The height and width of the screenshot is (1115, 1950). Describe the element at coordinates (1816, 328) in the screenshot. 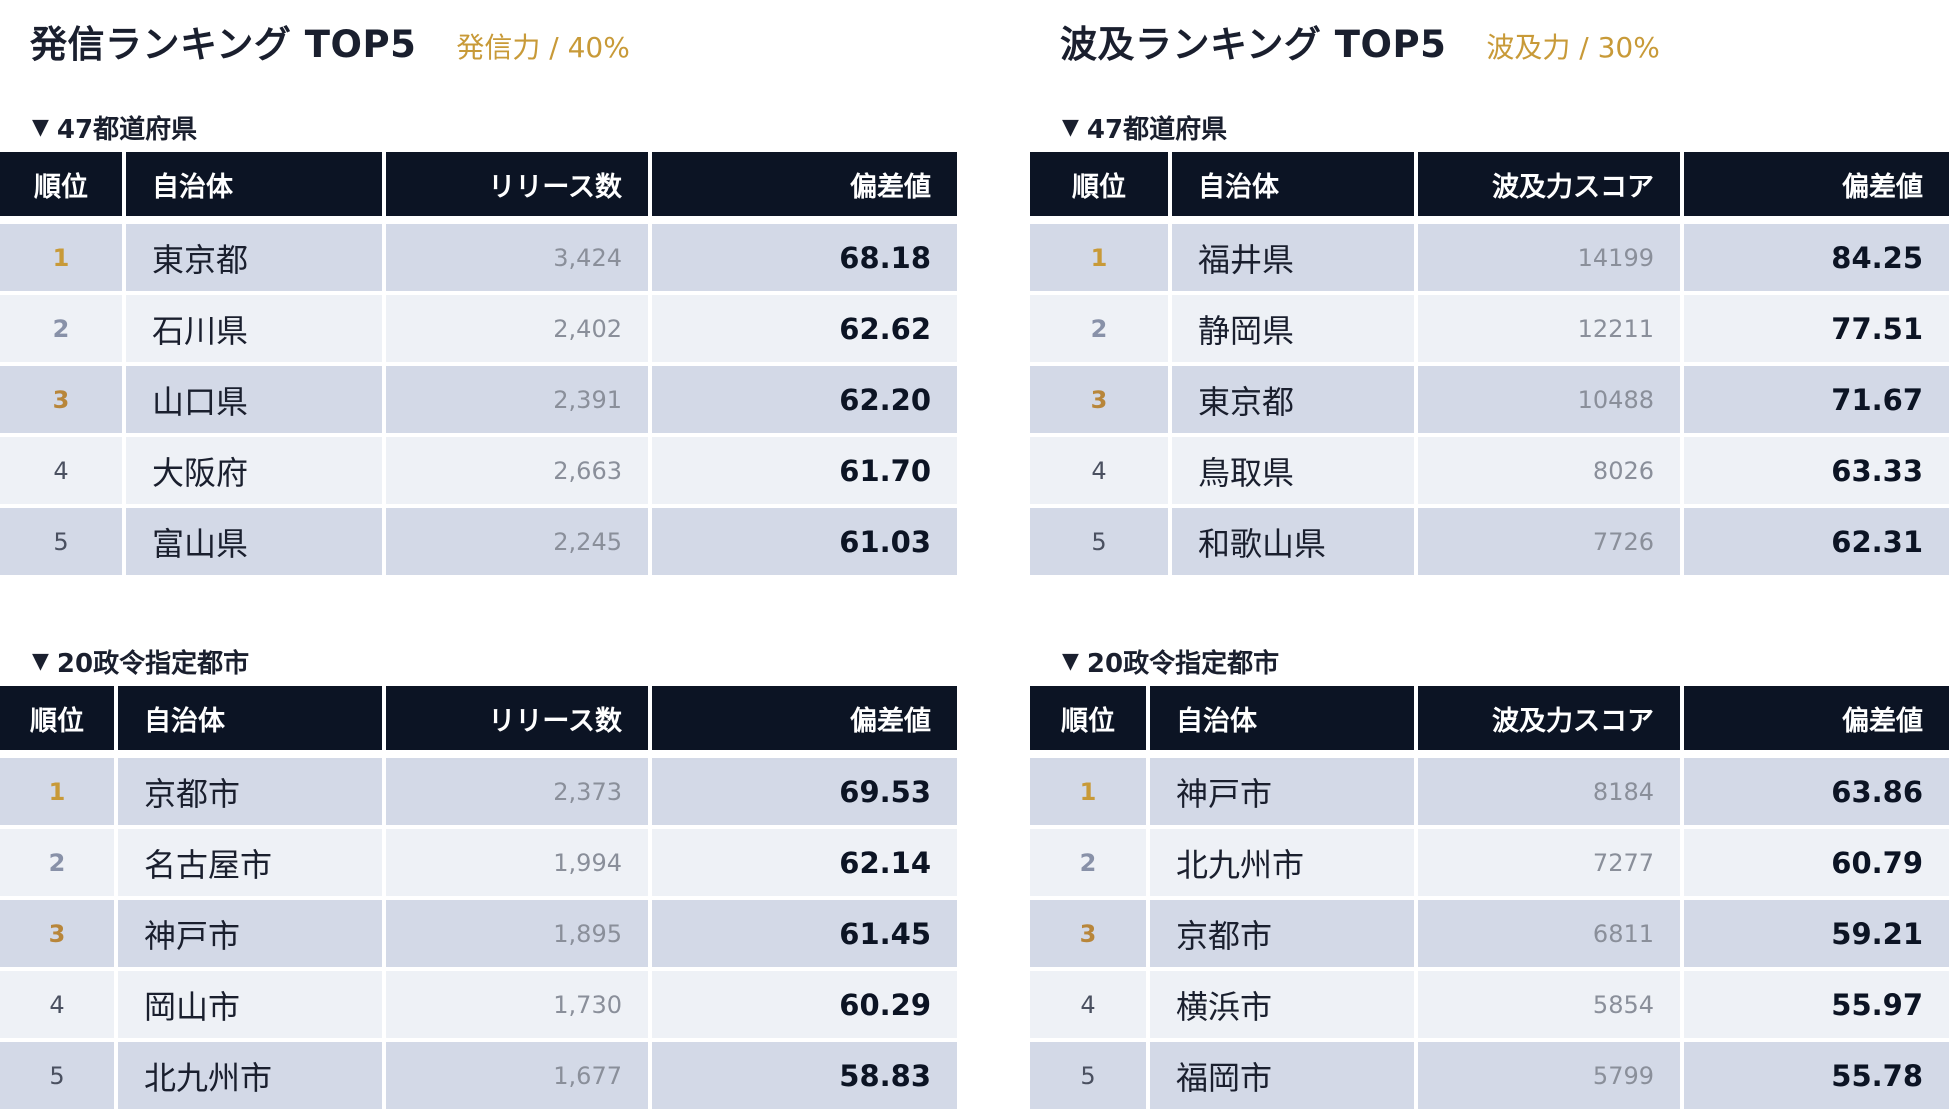

I see `deviation-cell: 77.51` at that location.